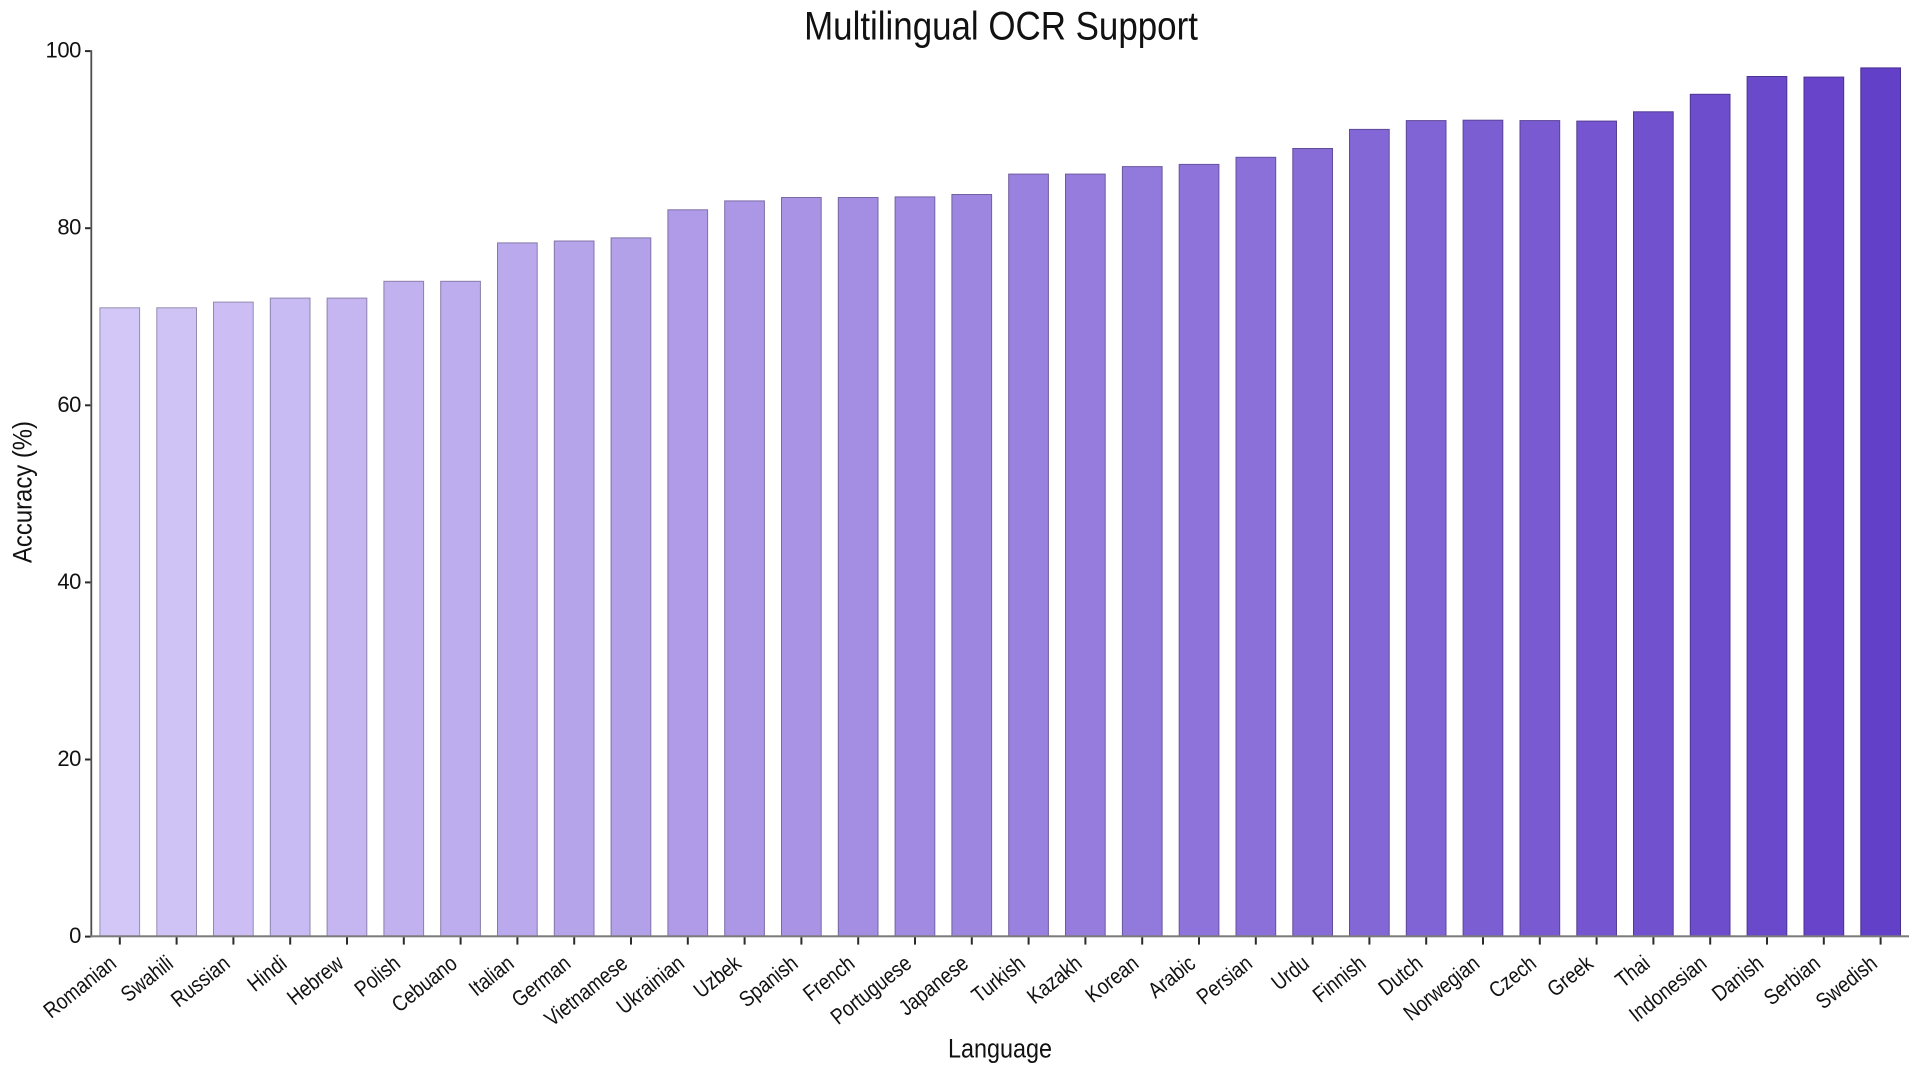  What do you see at coordinates (69, 404) in the screenshot?
I see `svg-text: 60` at bounding box center [69, 404].